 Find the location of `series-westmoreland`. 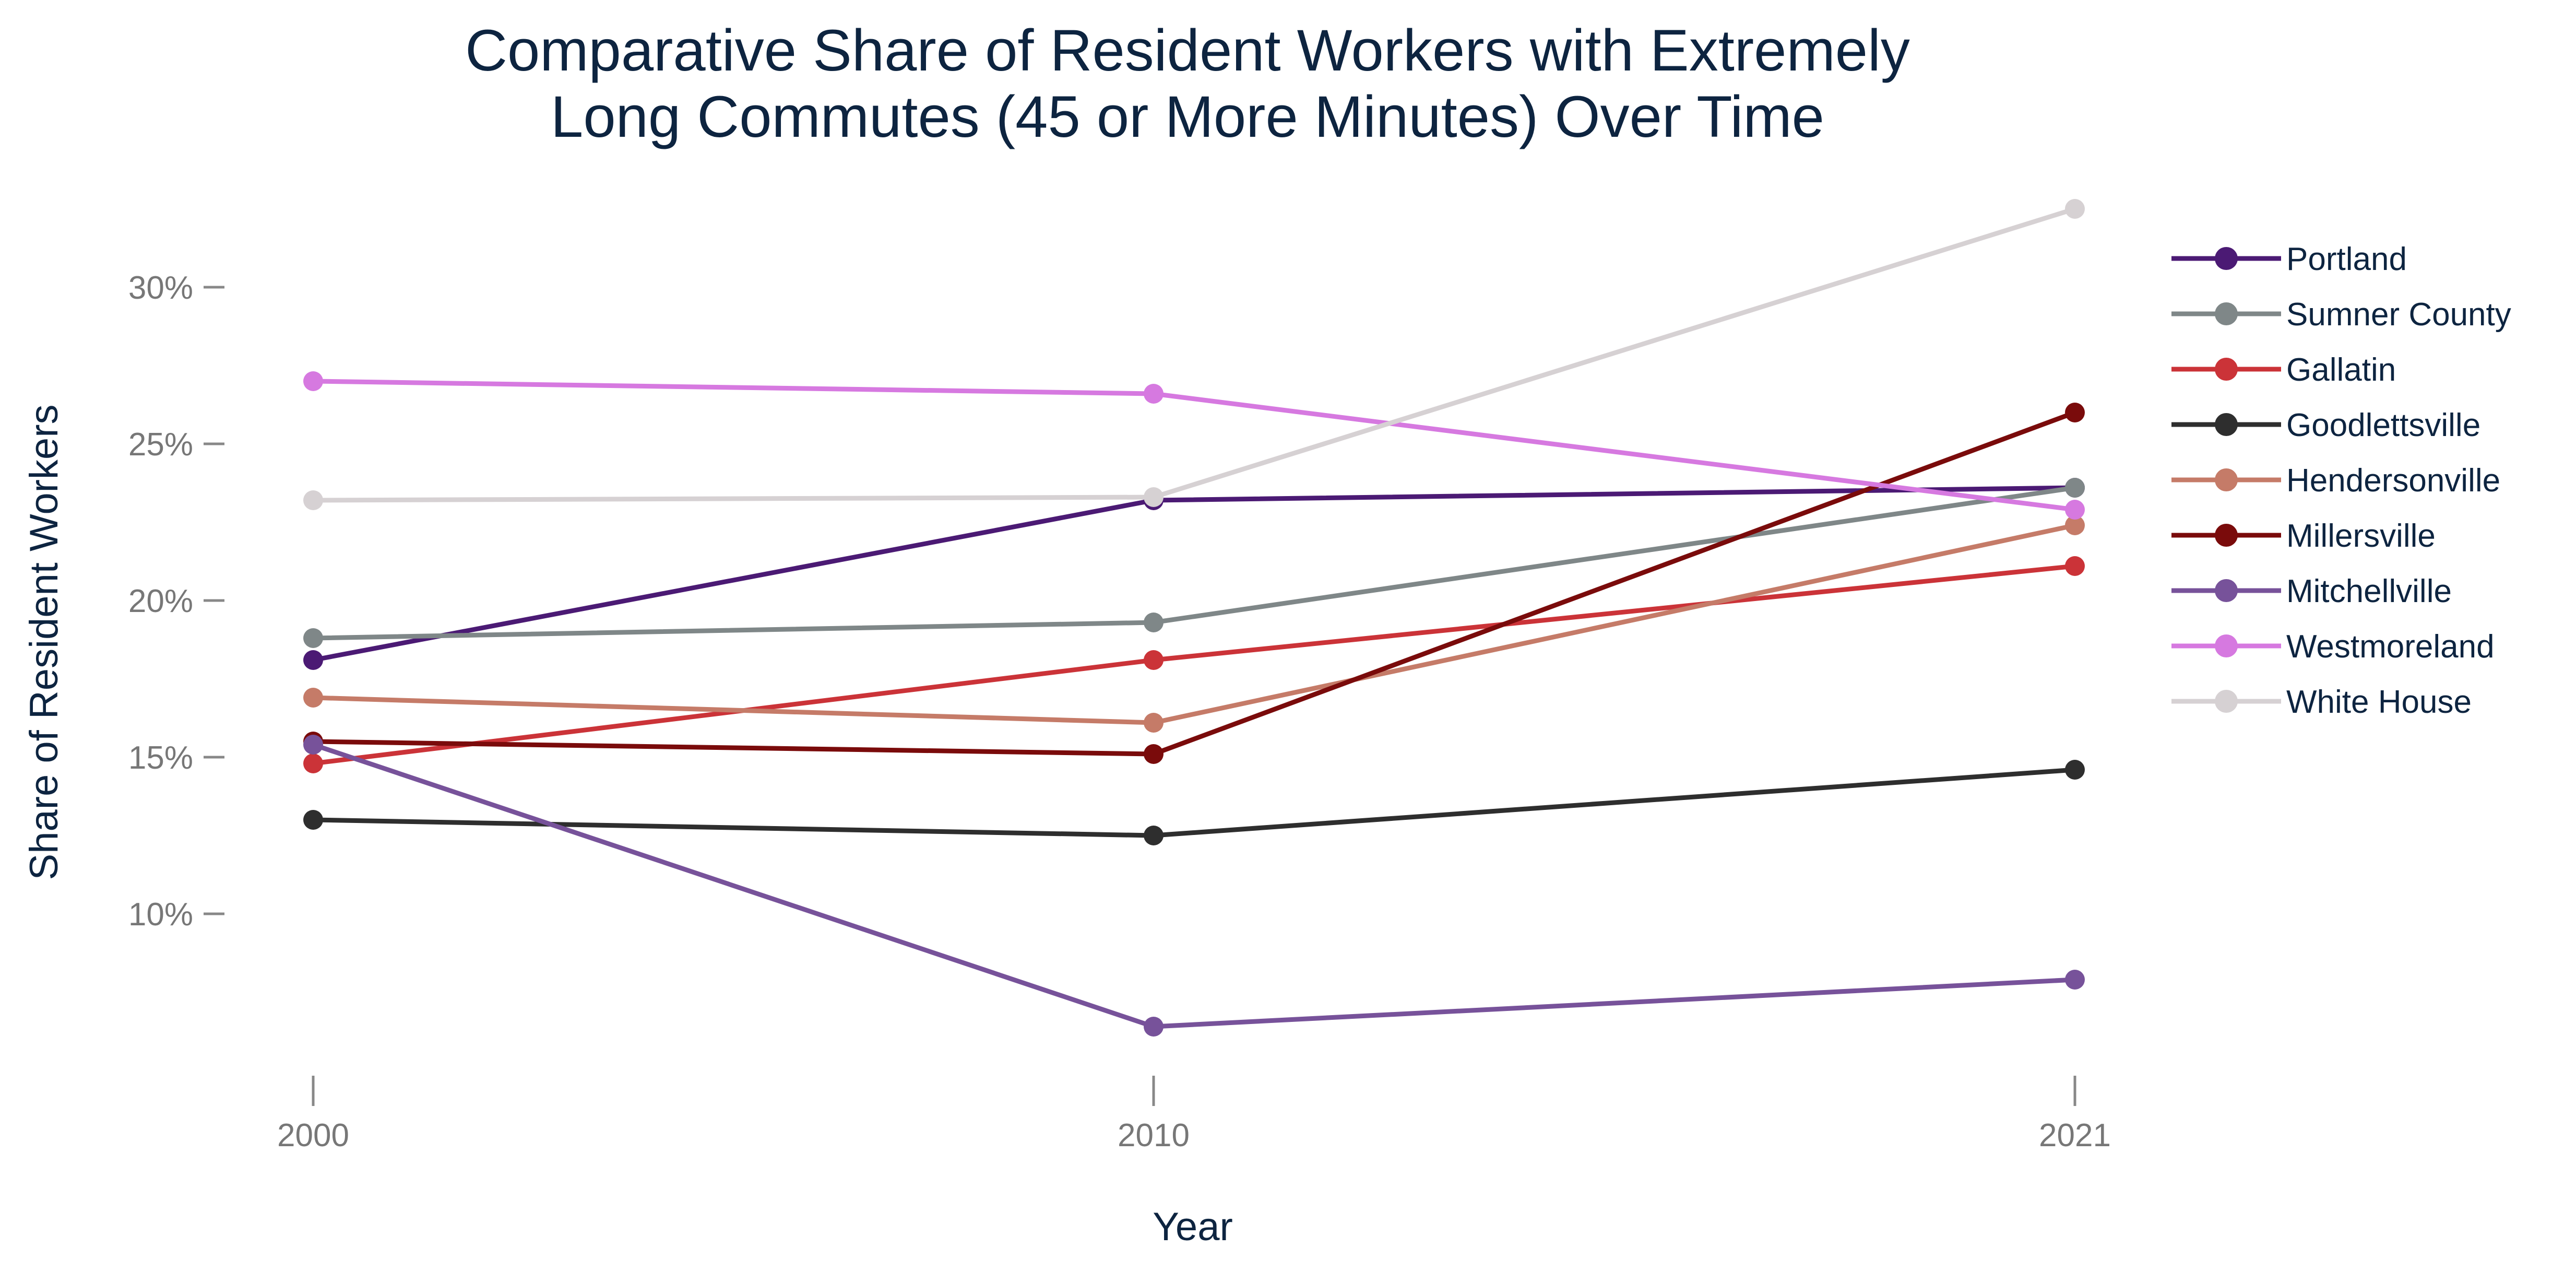

series-westmoreland is located at coordinates (1194, 445).